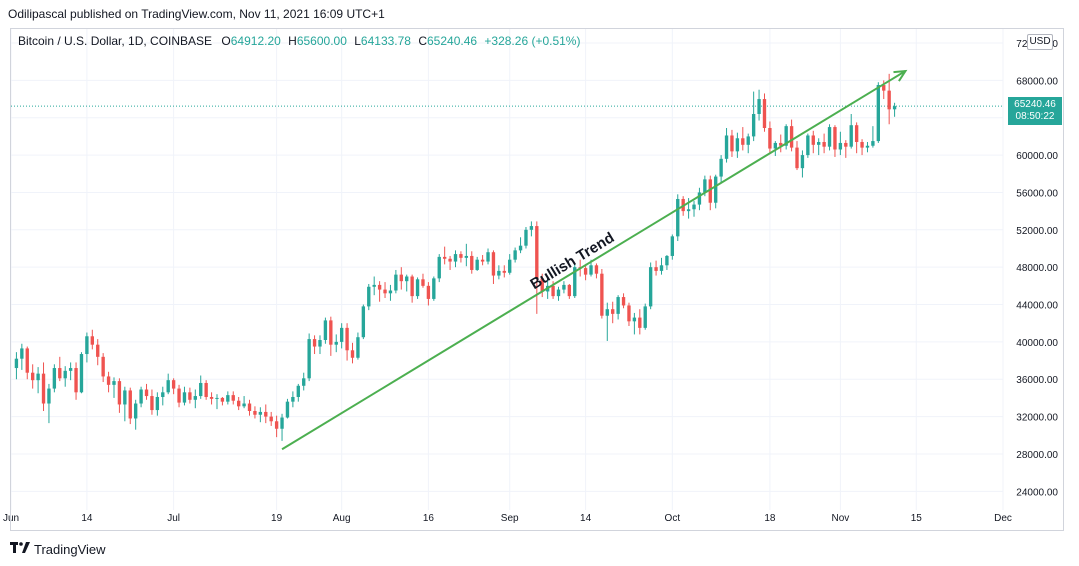 The image size is (1079, 566). What do you see at coordinates (673, 518) in the screenshot?
I see `date-tick-label: Oct` at bounding box center [673, 518].